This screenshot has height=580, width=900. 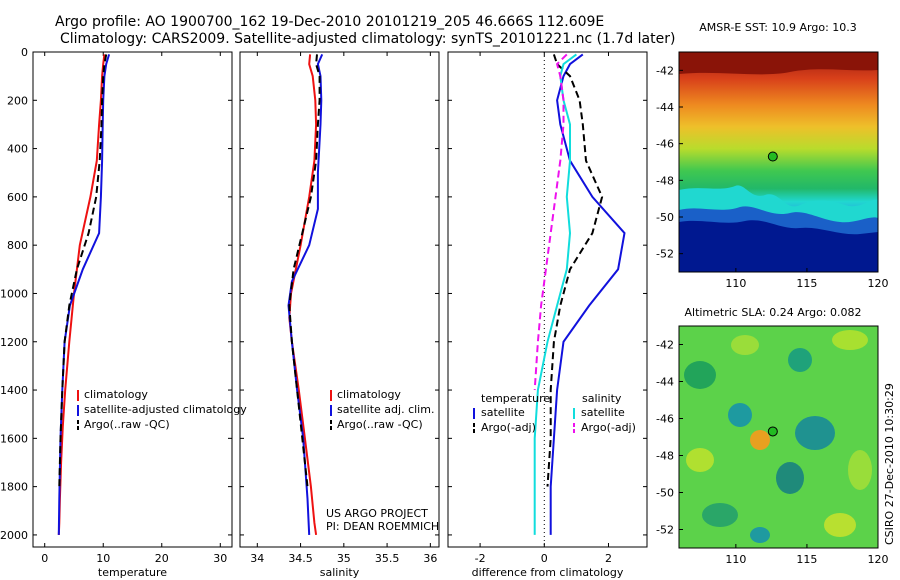 What do you see at coordinates (14, 535) in the screenshot?
I see `y-tick-label: 2000` at bounding box center [14, 535].